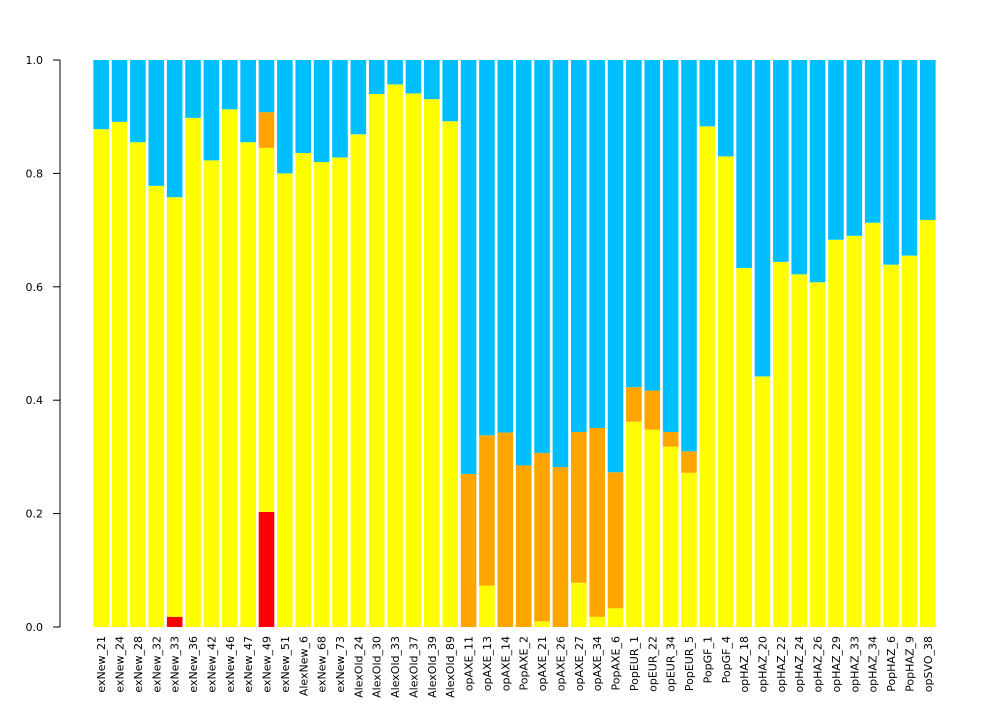 The width and height of the screenshot is (1000, 707). What do you see at coordinates (35, 60) in the screenshot?
I see `y-tick-label: 1.0` at bounding box center [35, 60].